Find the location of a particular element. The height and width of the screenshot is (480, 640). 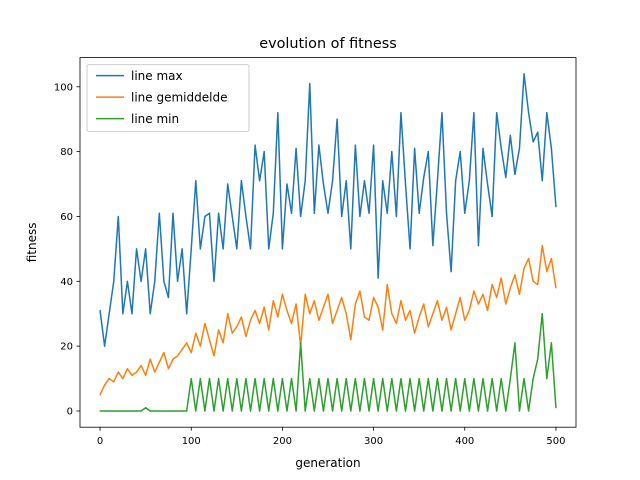

y-tick-label: 100 is located at coordinates (63, 87).